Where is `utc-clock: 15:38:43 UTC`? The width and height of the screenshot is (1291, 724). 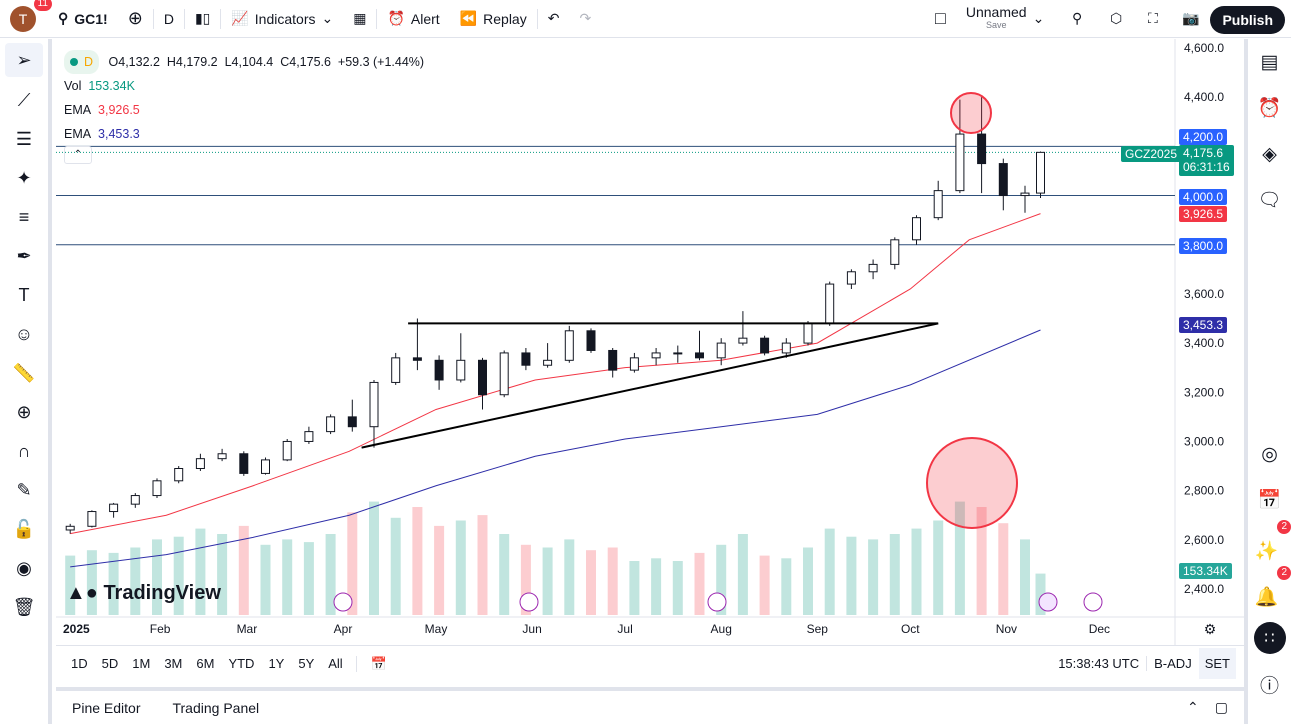 utc-clock: 15:38:43 UTC is located at coordinates (1099, 663).